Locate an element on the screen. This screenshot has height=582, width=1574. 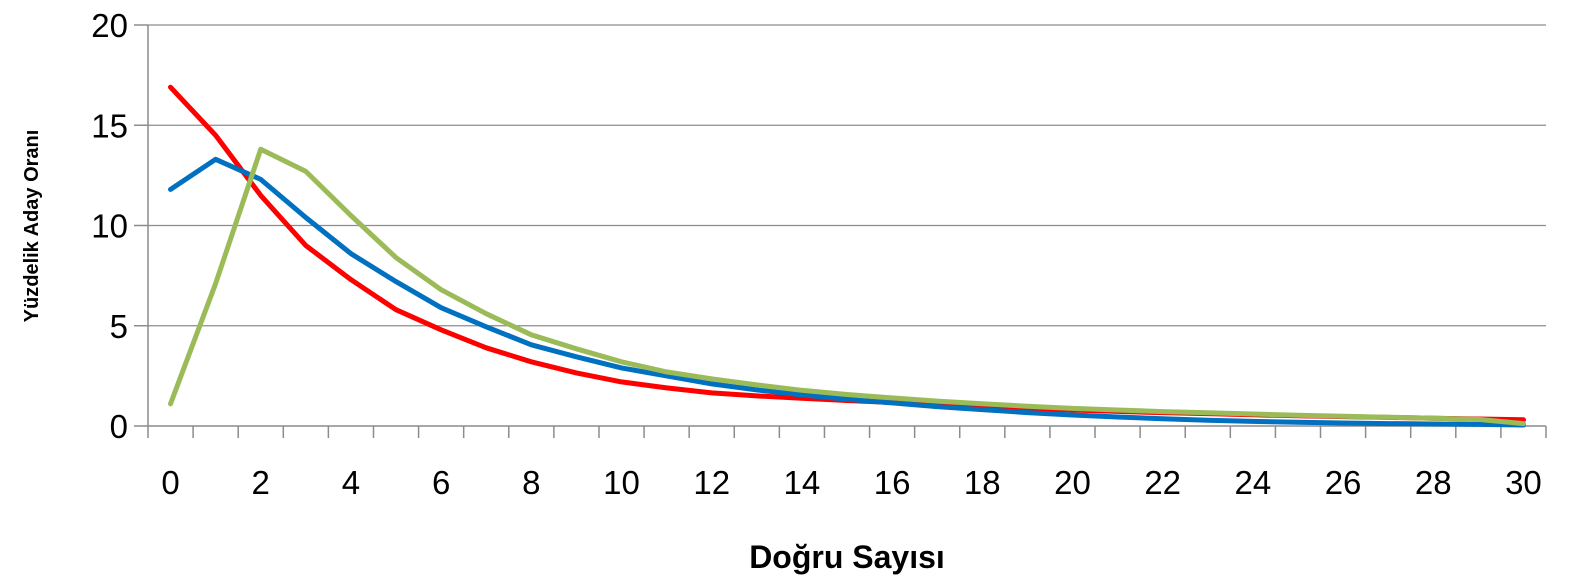
x-tick-label: 2 is located at coordinates (261, 482).